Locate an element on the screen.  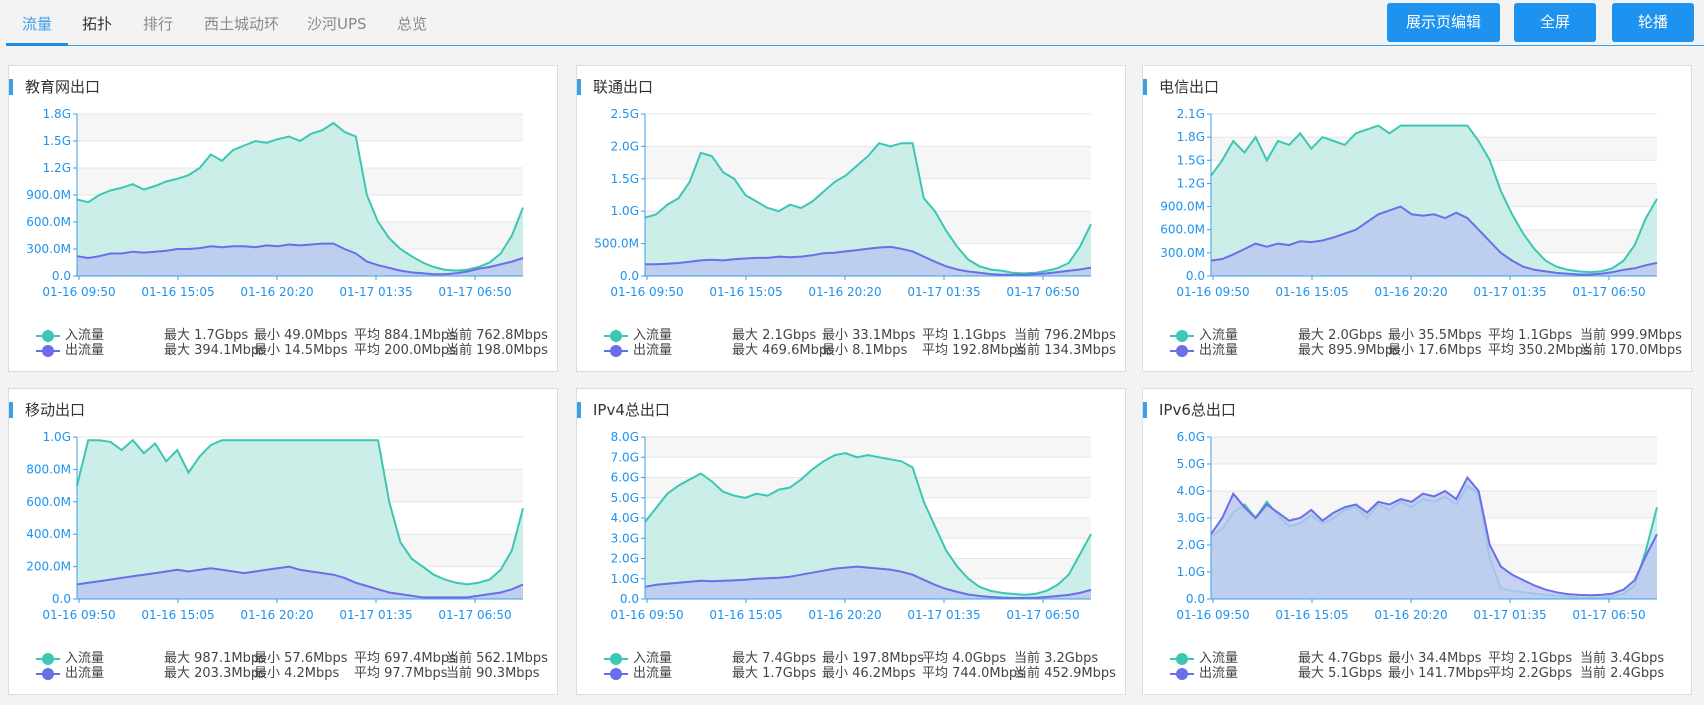
stat-max: 最大 394.1Mbps is located at coordinates (215, 350).